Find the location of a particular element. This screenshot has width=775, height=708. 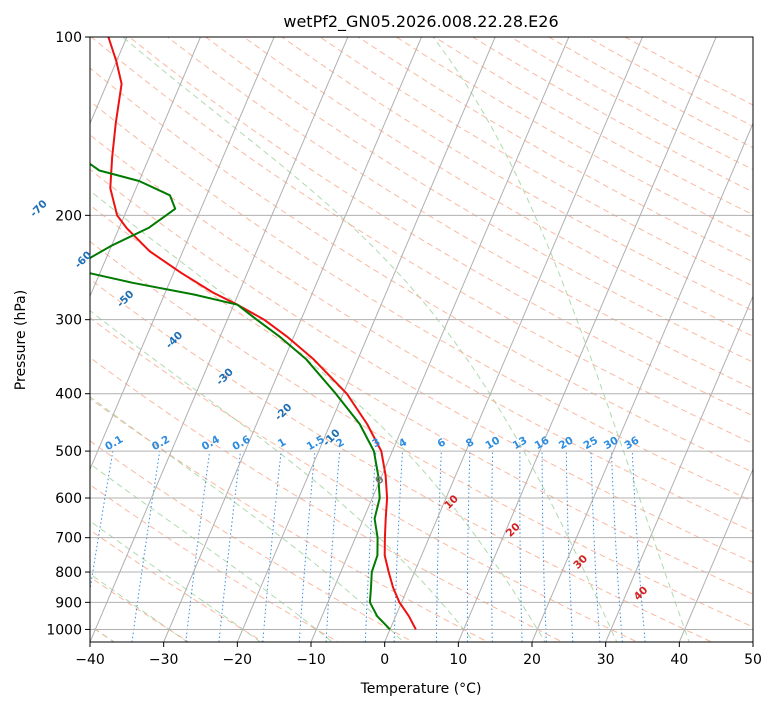

y-tick-label: 500 is located at coordinates (68, 452).